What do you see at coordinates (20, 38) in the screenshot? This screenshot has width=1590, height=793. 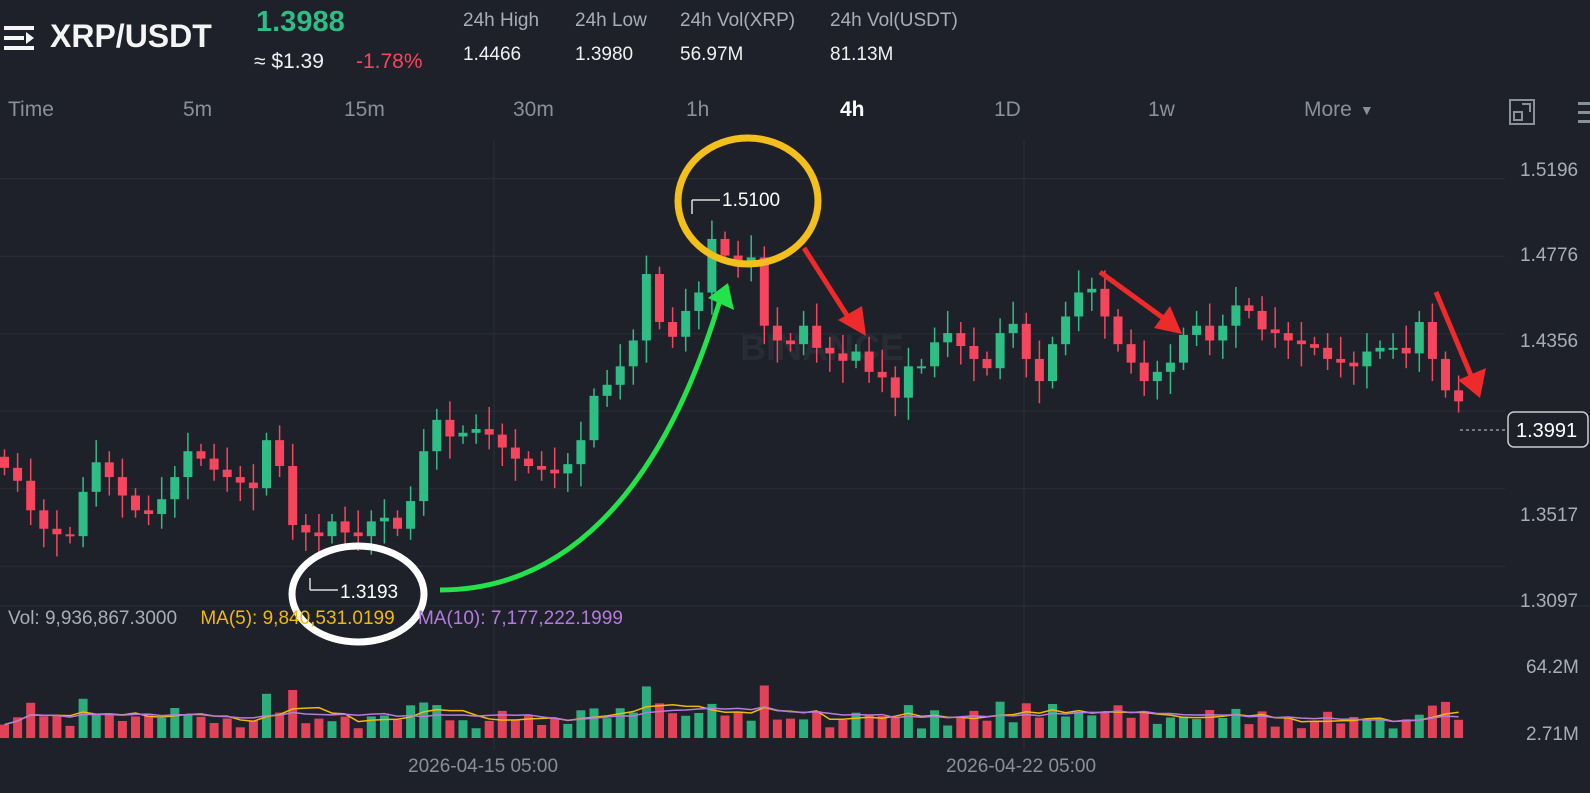 I see `menu-icon` at bounding box center [20, 38].